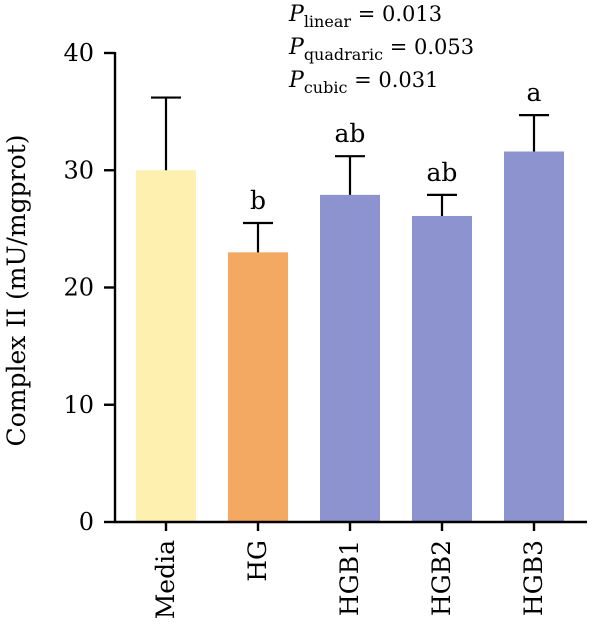 This screenshot has height=635, width=600. Describe the element at coordinates (396, 146) in the screenshot. I see `significance-letters-group: b ab ab a` at that location.